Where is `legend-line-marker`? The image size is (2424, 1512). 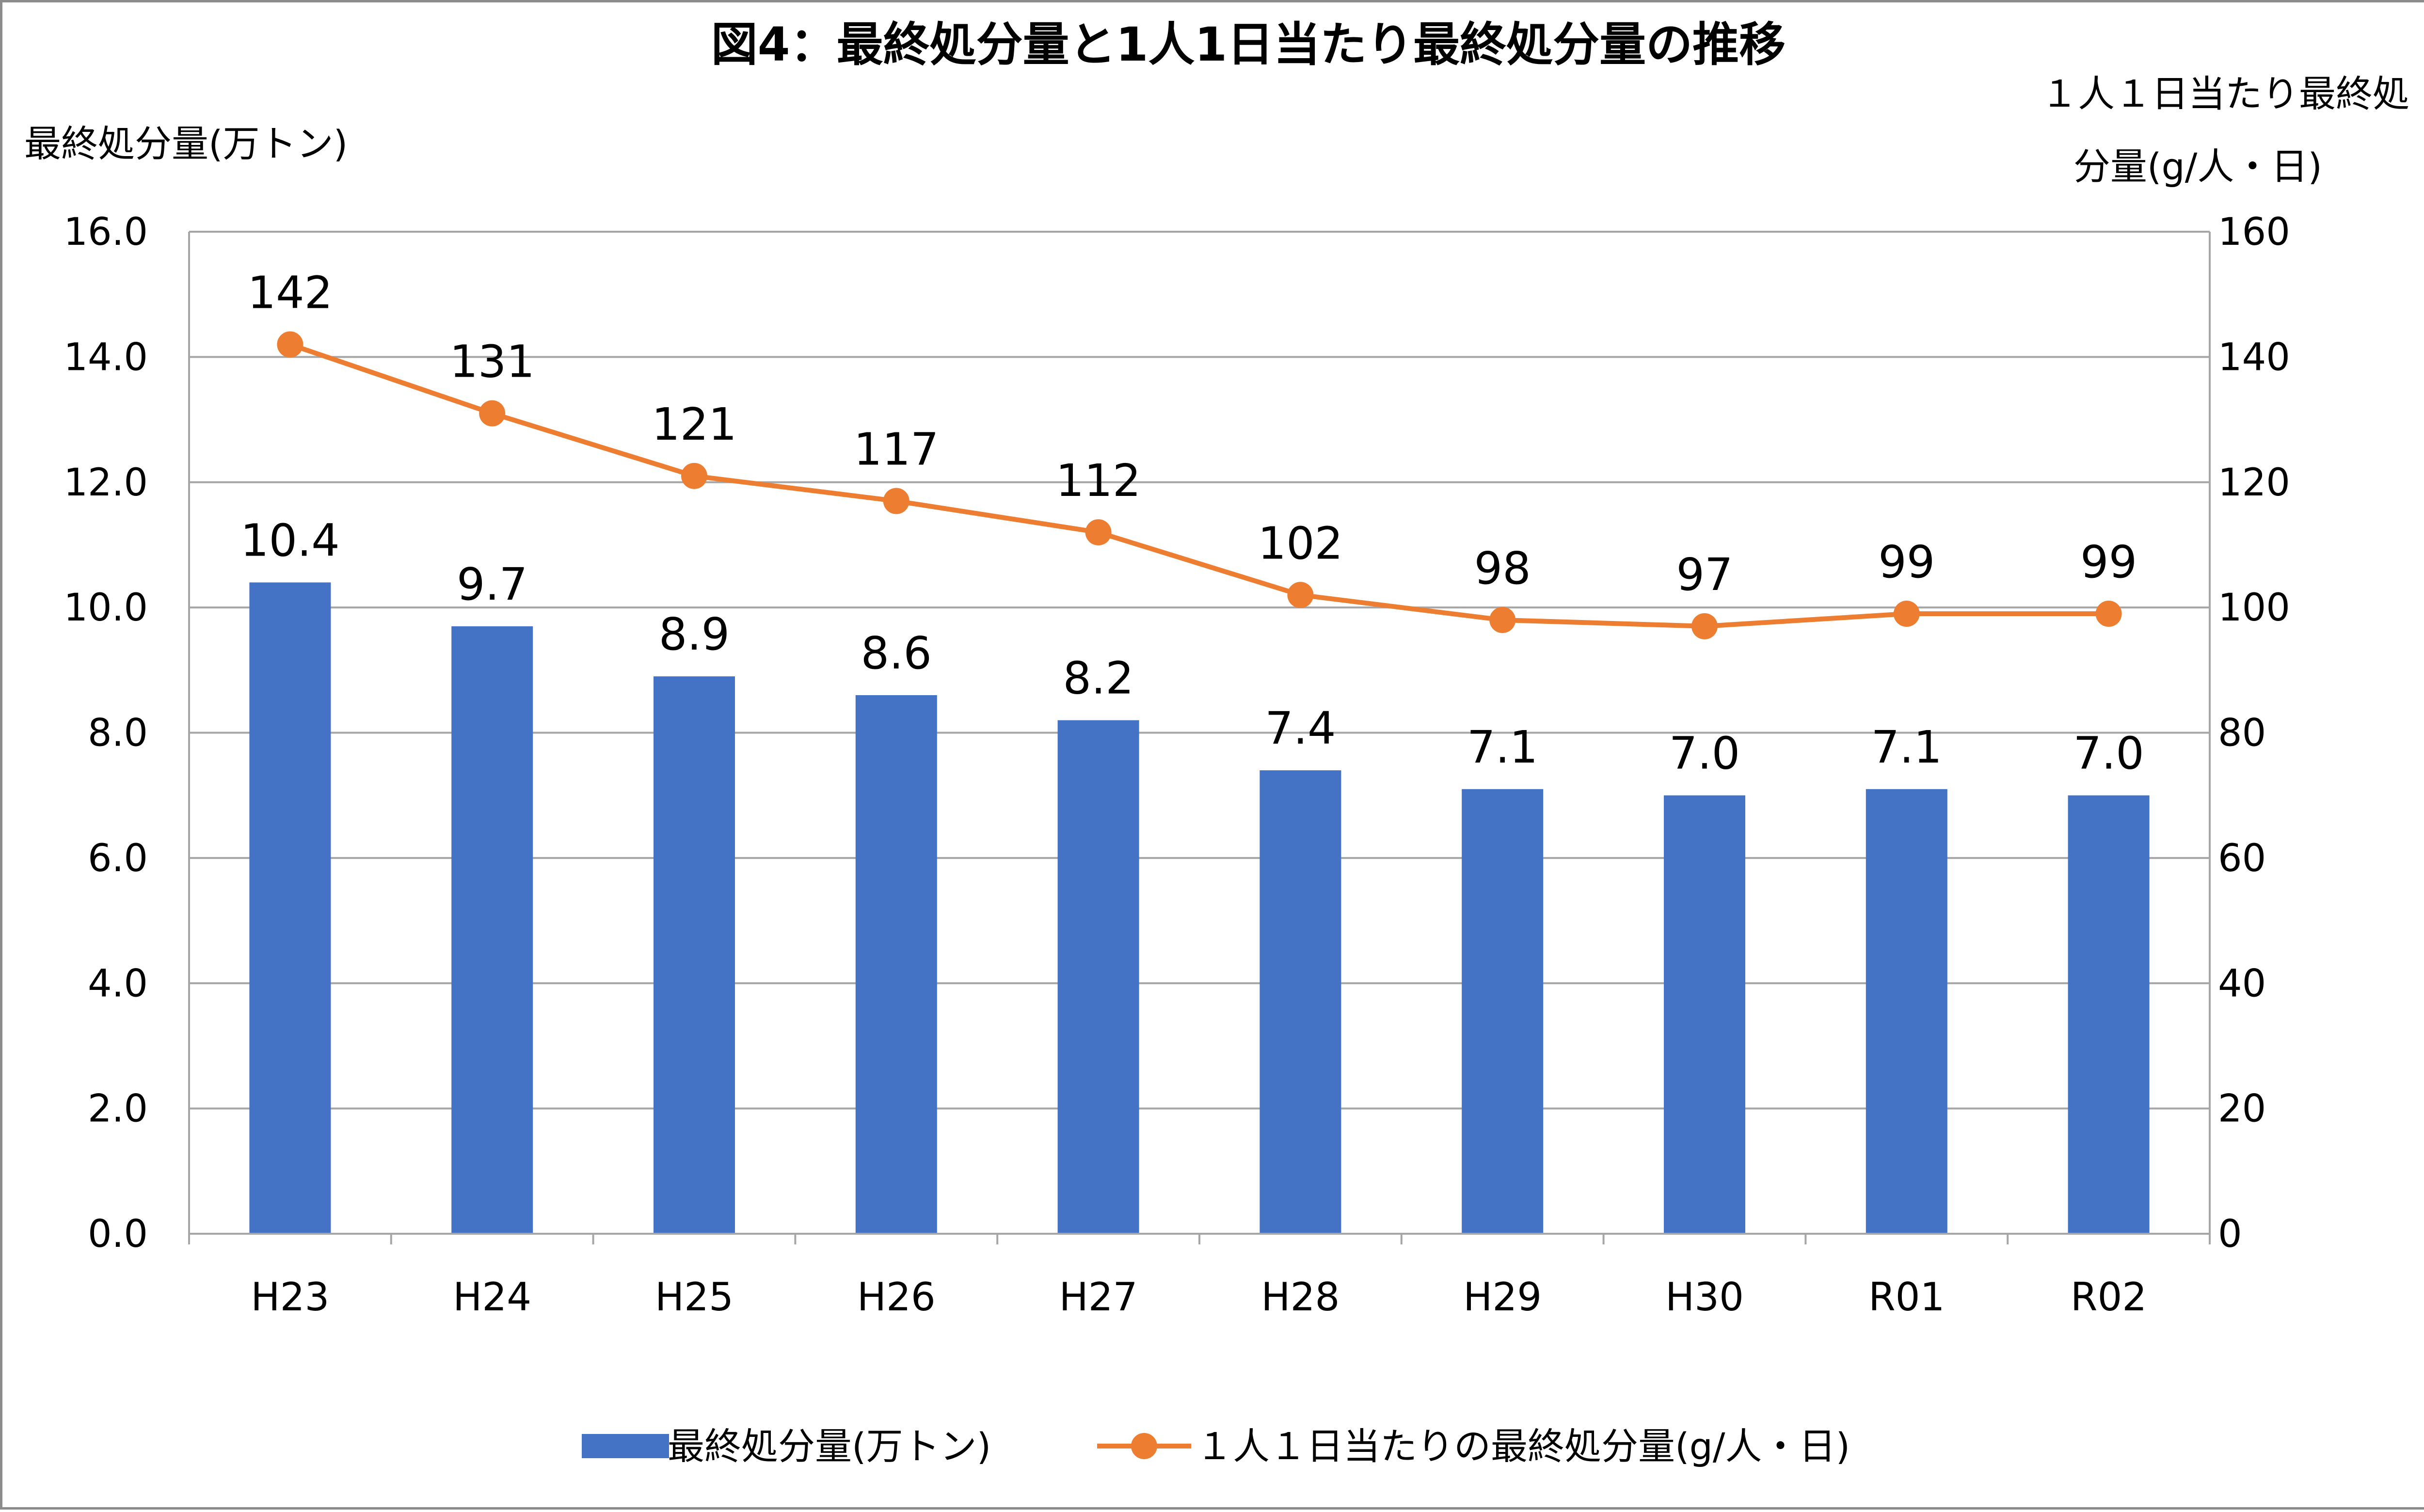
legend-line-marker is located at coordinates (1144, 1446).